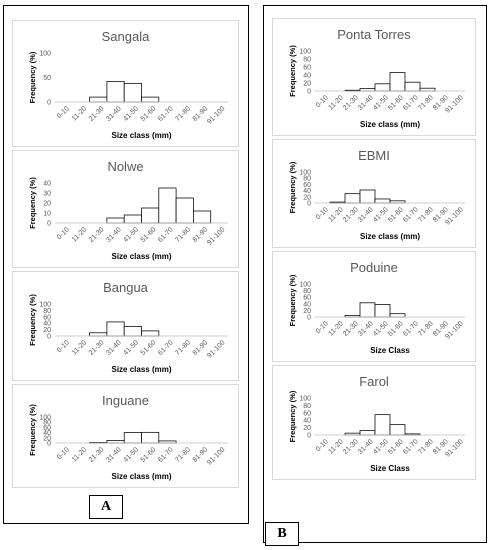 This screenshot has height=550, width=494. What do you see at coordinates (374, 267) in the screenshot?
I see `chart-title: Poduine` at bounding box center [374, 267].